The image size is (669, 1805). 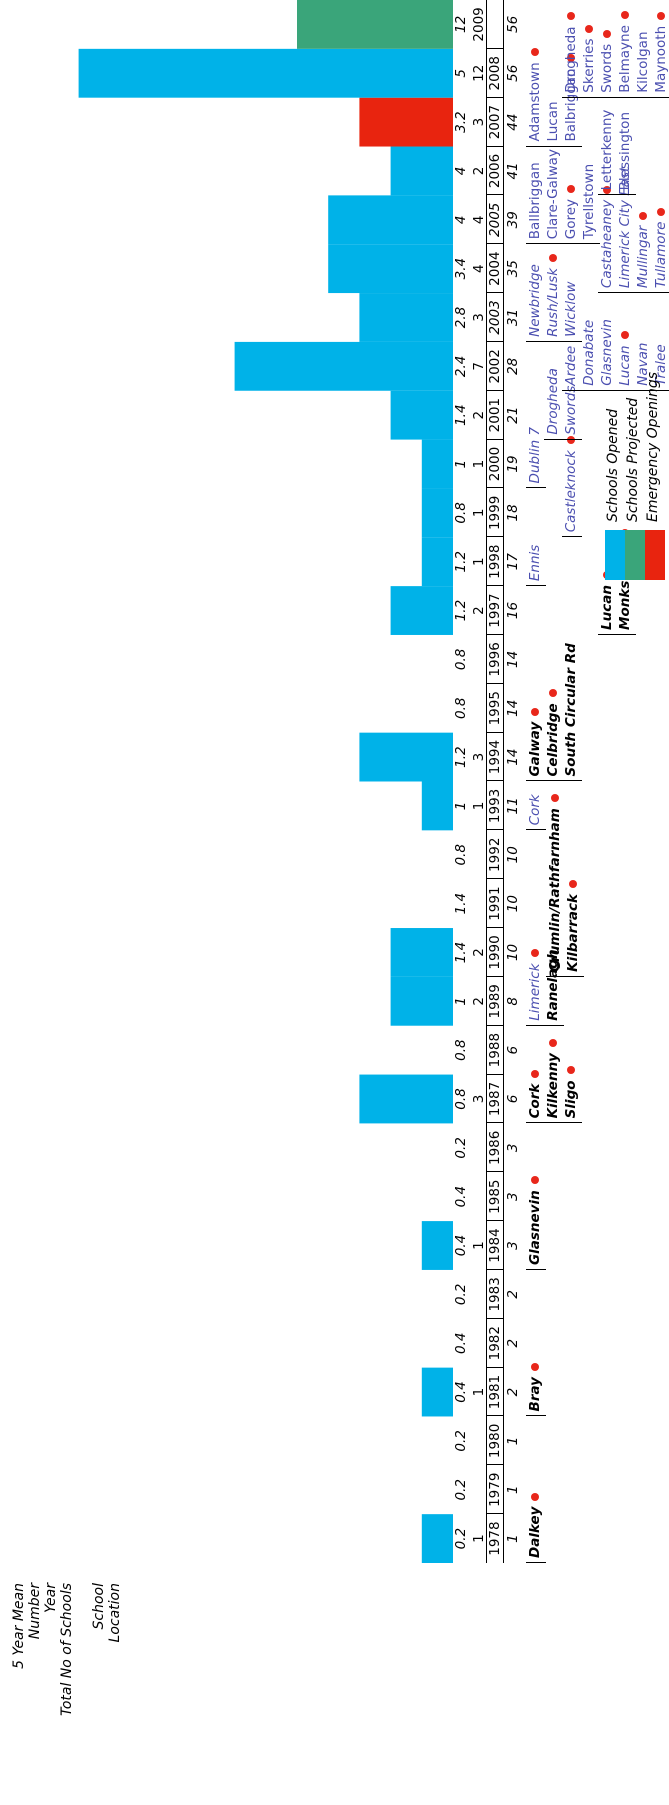 I want to click on mean-cell-1980: 0.2, so click(x=461, y=1441).